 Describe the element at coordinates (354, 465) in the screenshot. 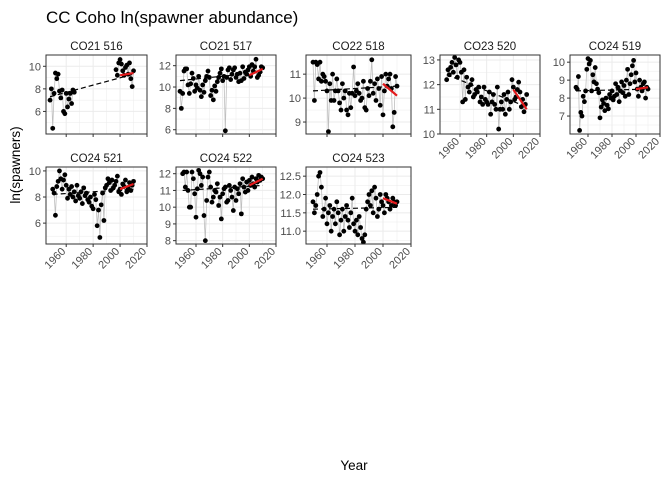

I see `x-axis-title: Year` at that location.